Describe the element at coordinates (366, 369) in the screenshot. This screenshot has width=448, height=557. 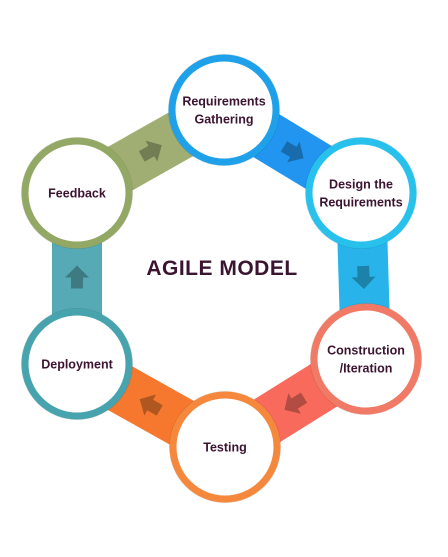
I see `stage-label: /Iteration` at that location.